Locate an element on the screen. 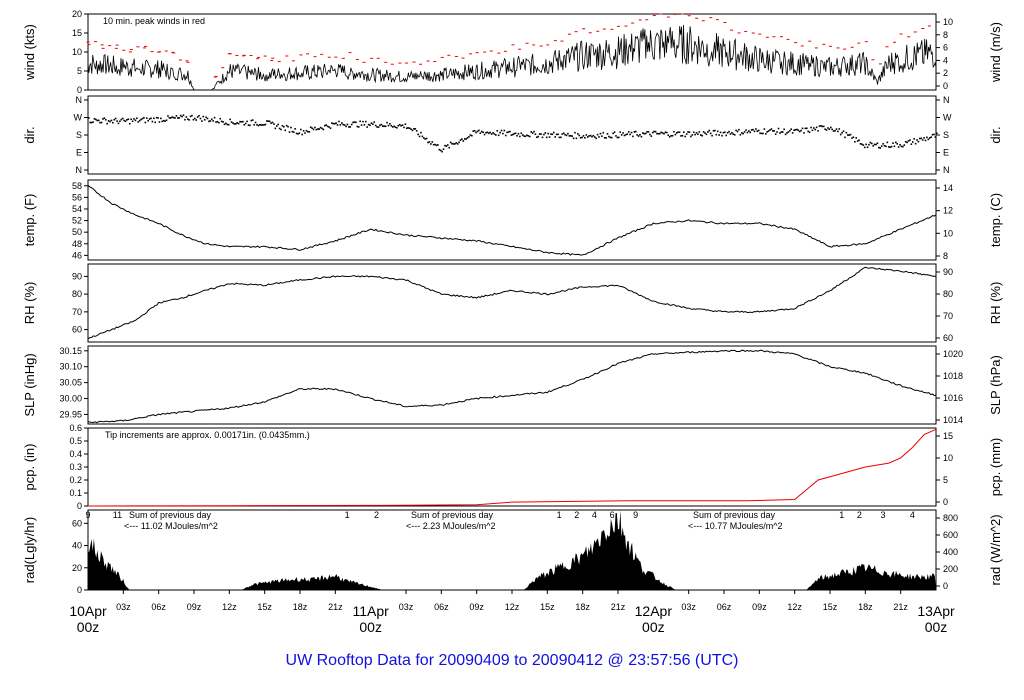  tick-label-left: 70 is located at coordinates (77, 312).